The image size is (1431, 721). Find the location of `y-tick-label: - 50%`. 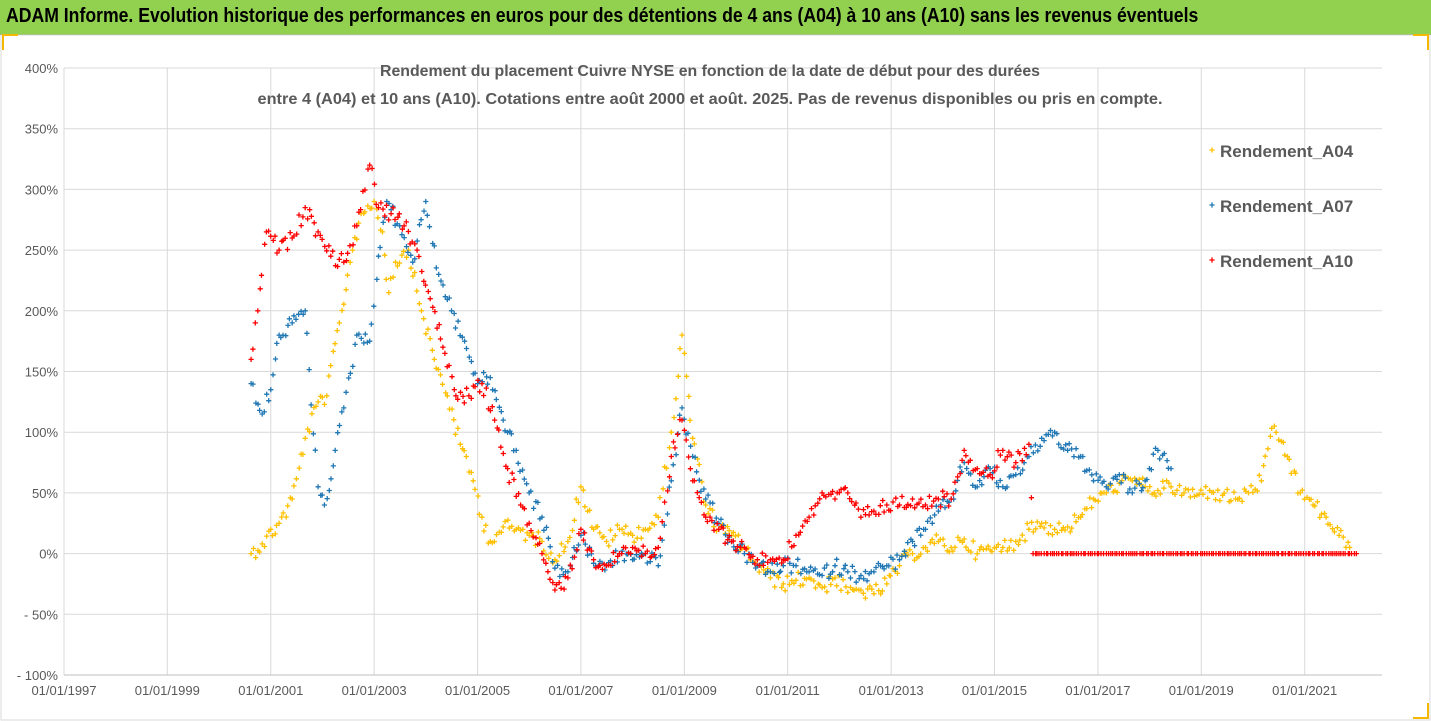

y-tick-label: - 50% is located at coordinates (41, 614).